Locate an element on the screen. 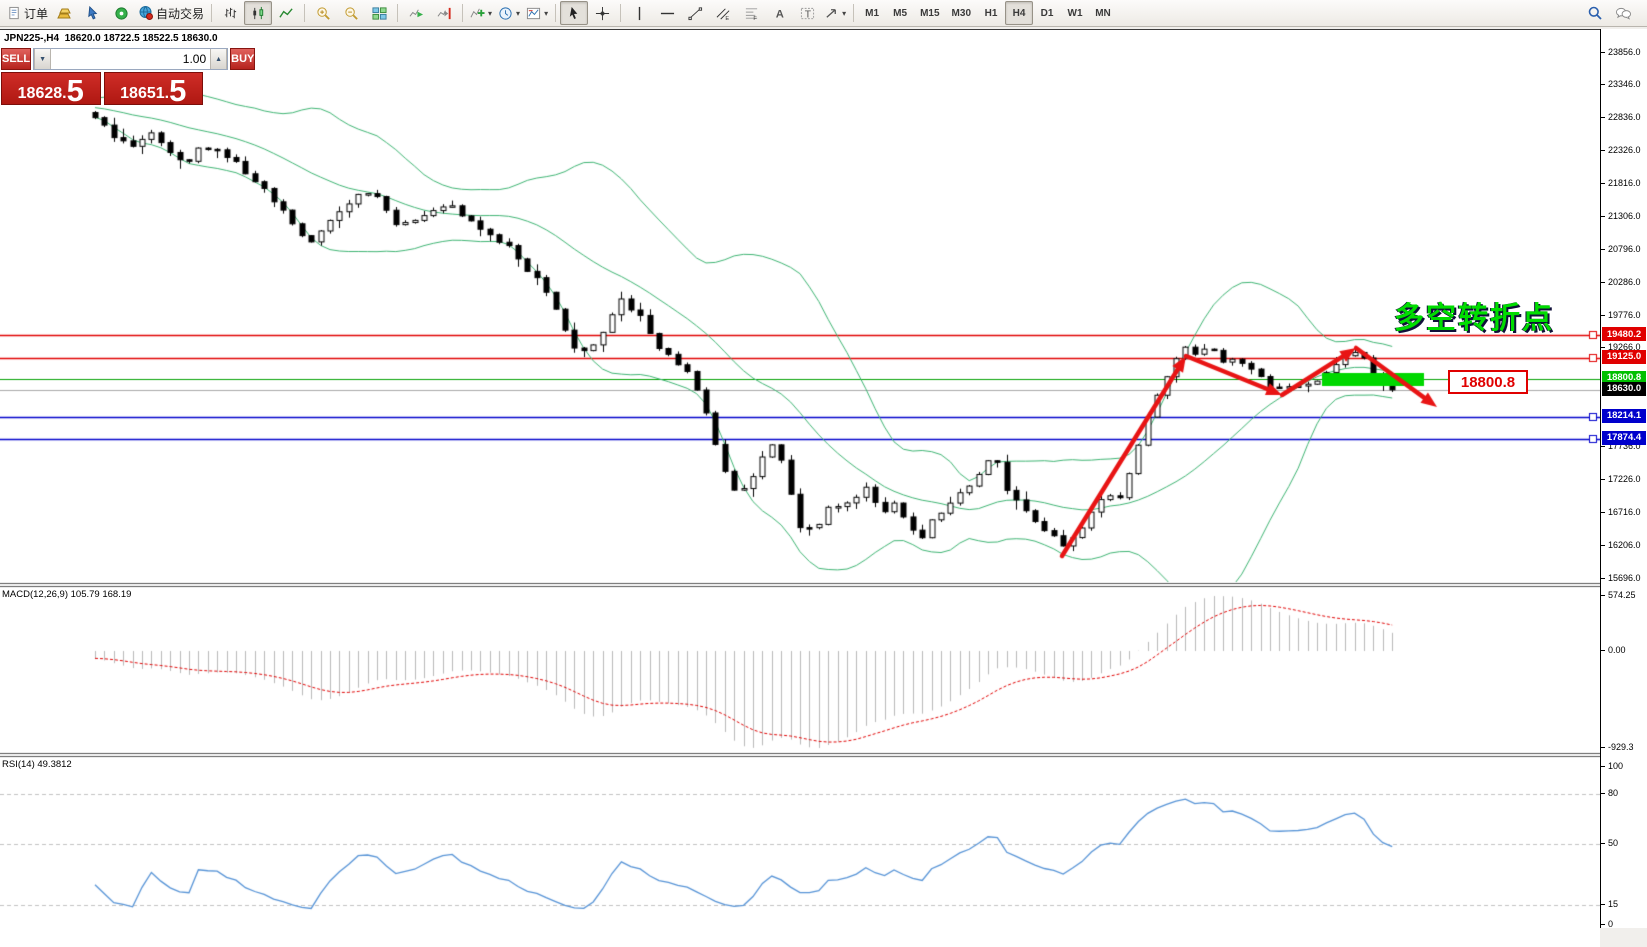  sell-button: SELL is located at coordinates (16, 59).